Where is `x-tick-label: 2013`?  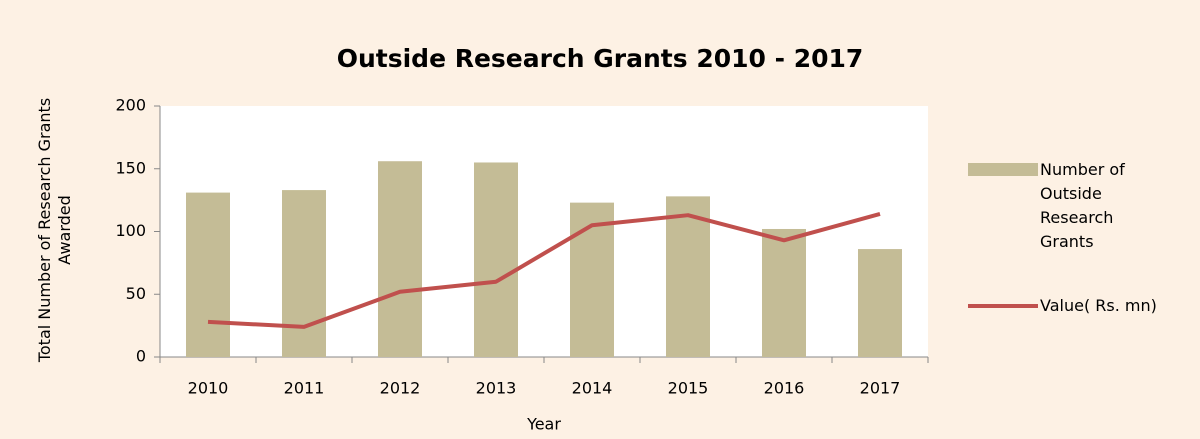
x-tick-label: 2013 is located at coordinates (496, 388).